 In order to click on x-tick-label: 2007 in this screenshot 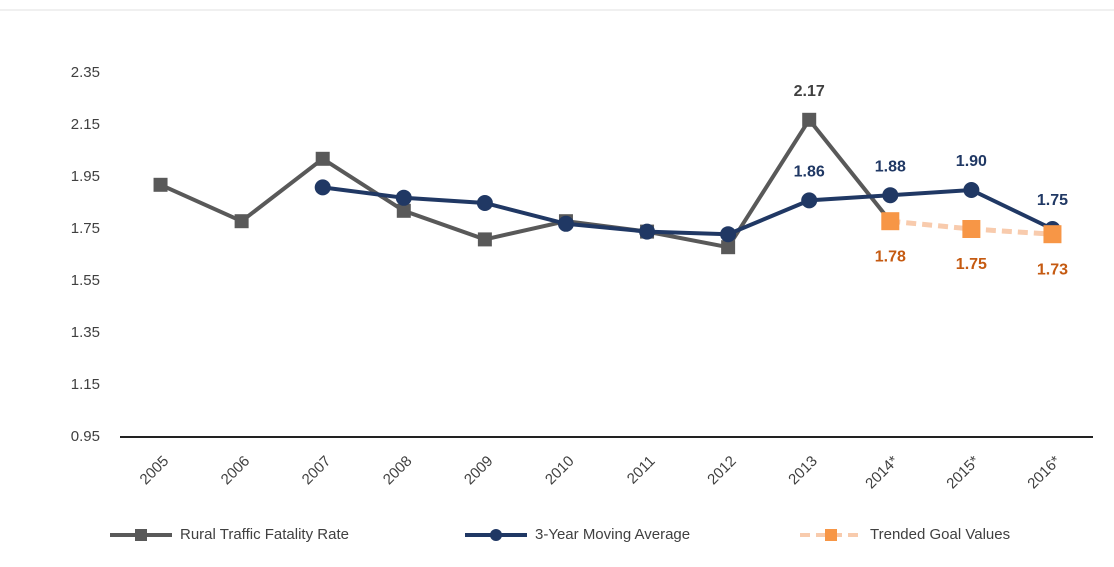, I will do `click(317, 471)`.